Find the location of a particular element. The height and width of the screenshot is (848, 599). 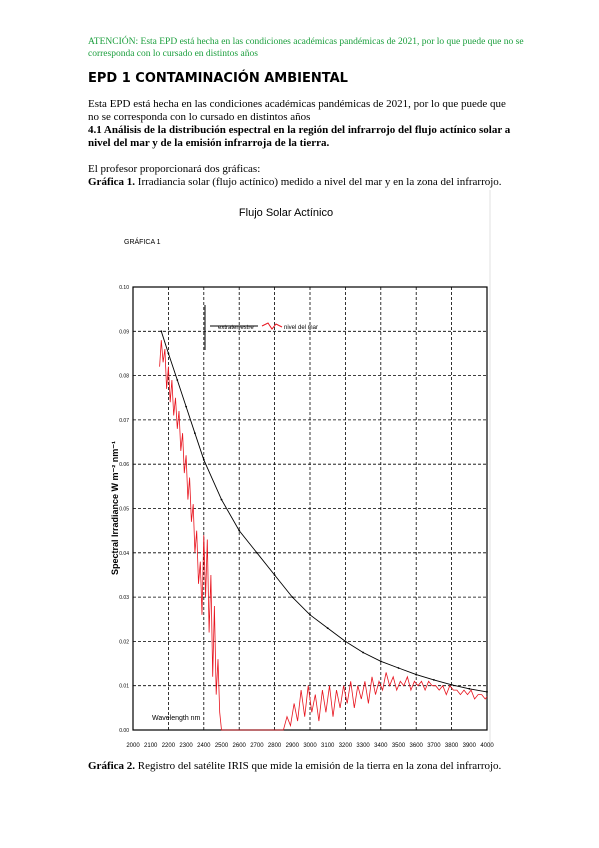

x-tick-label: 2600 is located at coordinates (240, 746).